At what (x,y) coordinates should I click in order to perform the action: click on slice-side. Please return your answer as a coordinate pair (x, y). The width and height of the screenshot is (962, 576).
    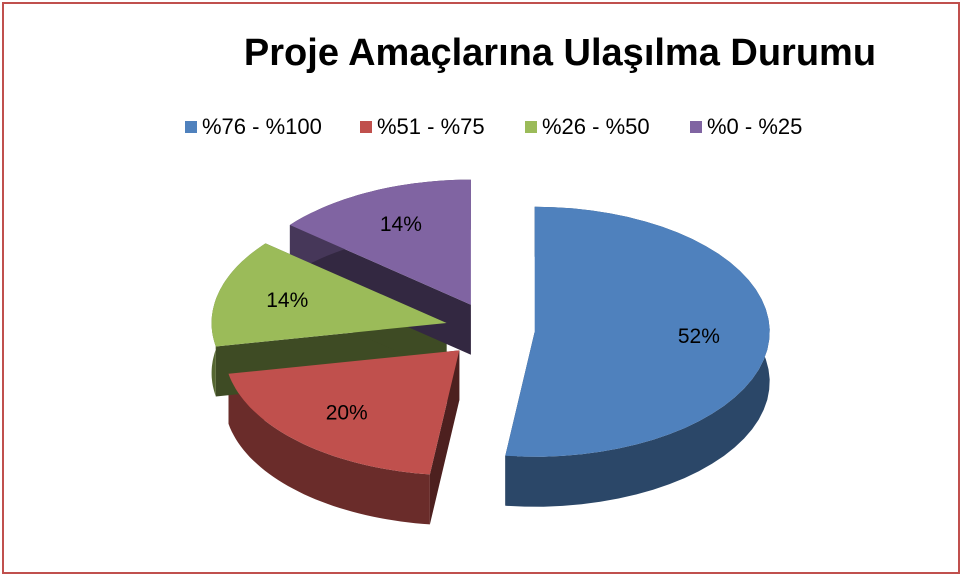
    Looking at the image, I should click on (329, 449).